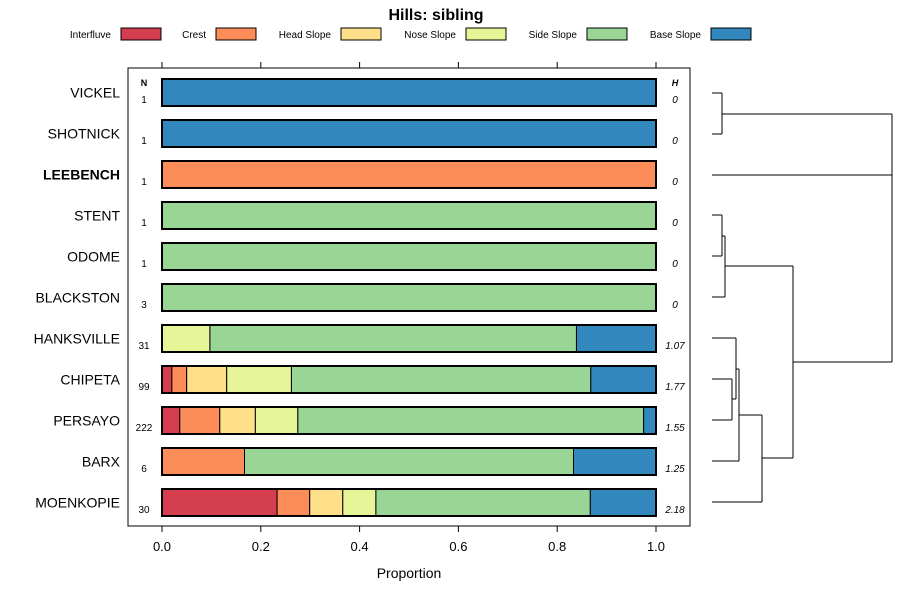 Image resolution: width=900 pixels, height=600 pixels. Describe the element at coordinates (675, 141) in the screenshot. I see `h-value-shotnick: 0` at that location.